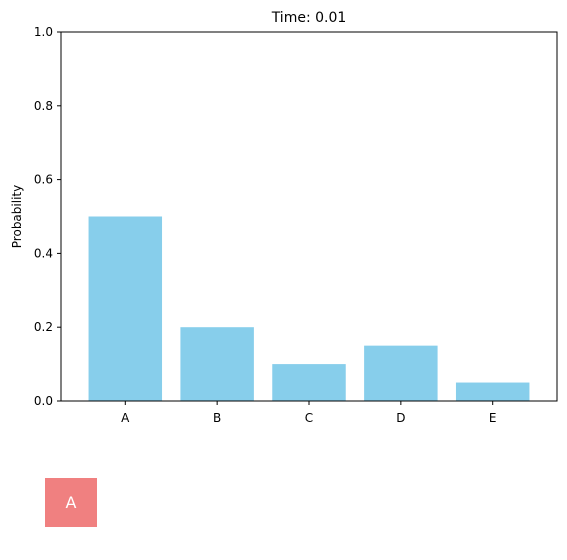  Describe the element at coordinates (309, 418) in the screenshot. I see `x-tick-label: C` at that location.